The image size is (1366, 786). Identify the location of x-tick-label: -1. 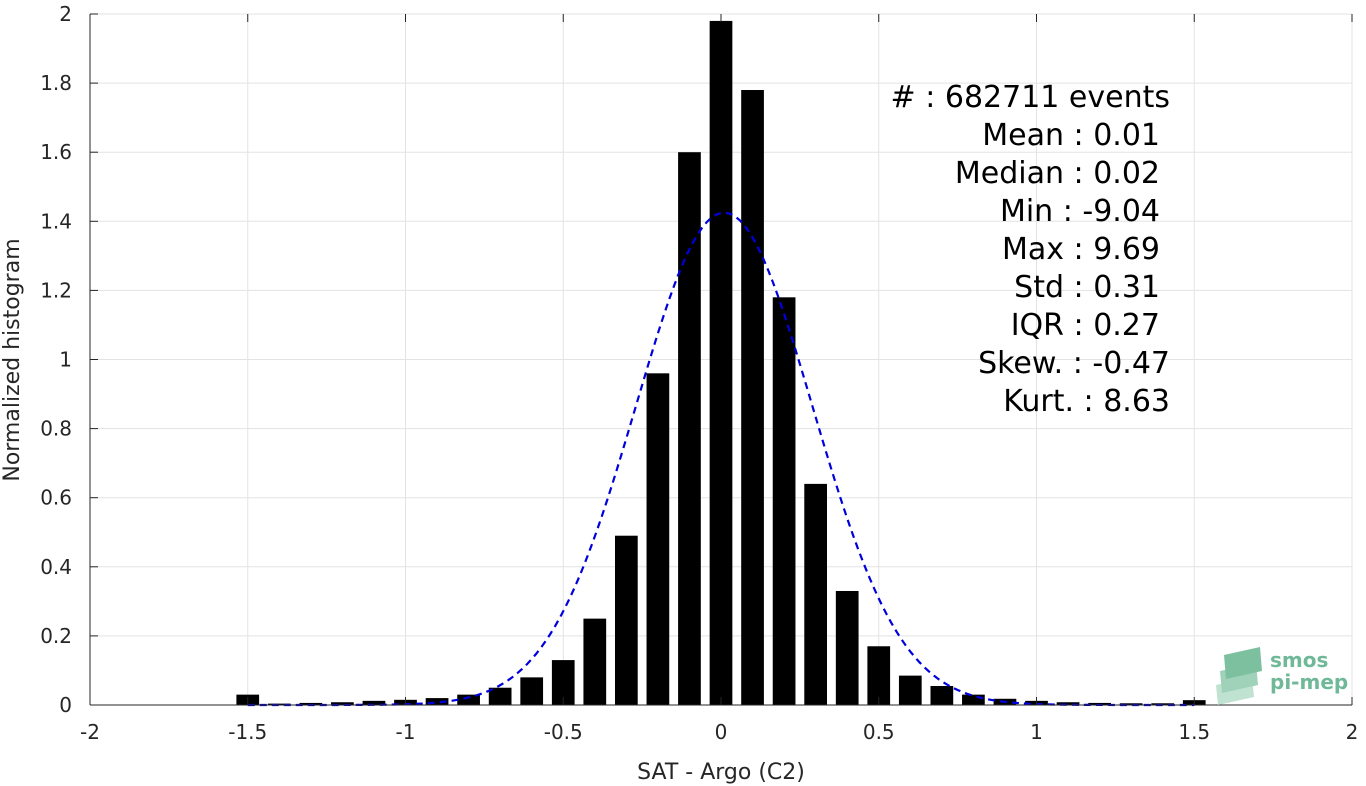
(406, 732).